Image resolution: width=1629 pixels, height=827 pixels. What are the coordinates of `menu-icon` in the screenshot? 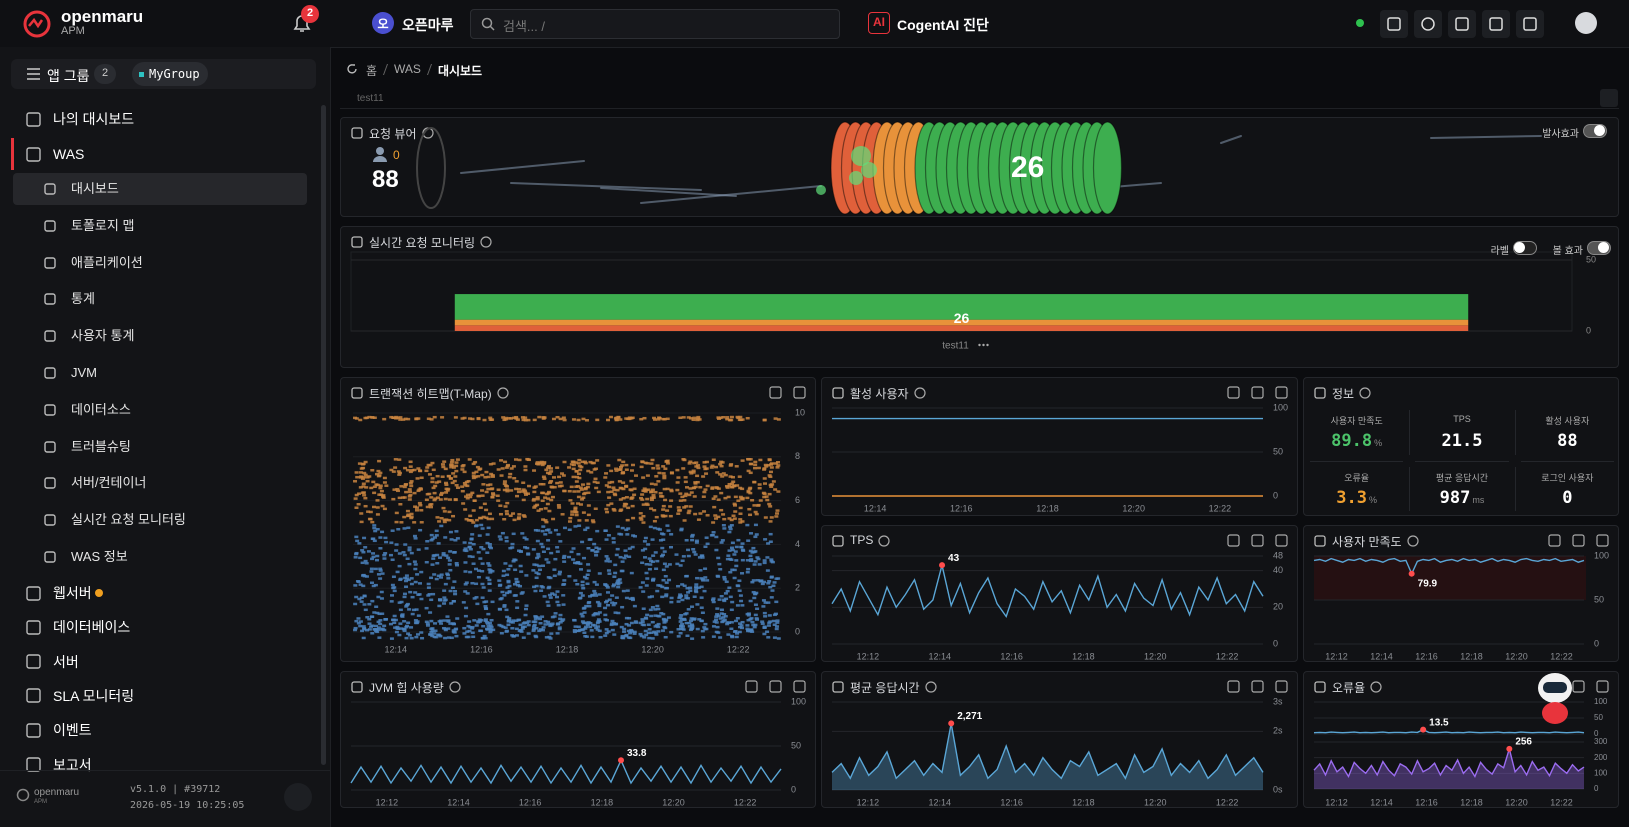 It's located at (50, 520).